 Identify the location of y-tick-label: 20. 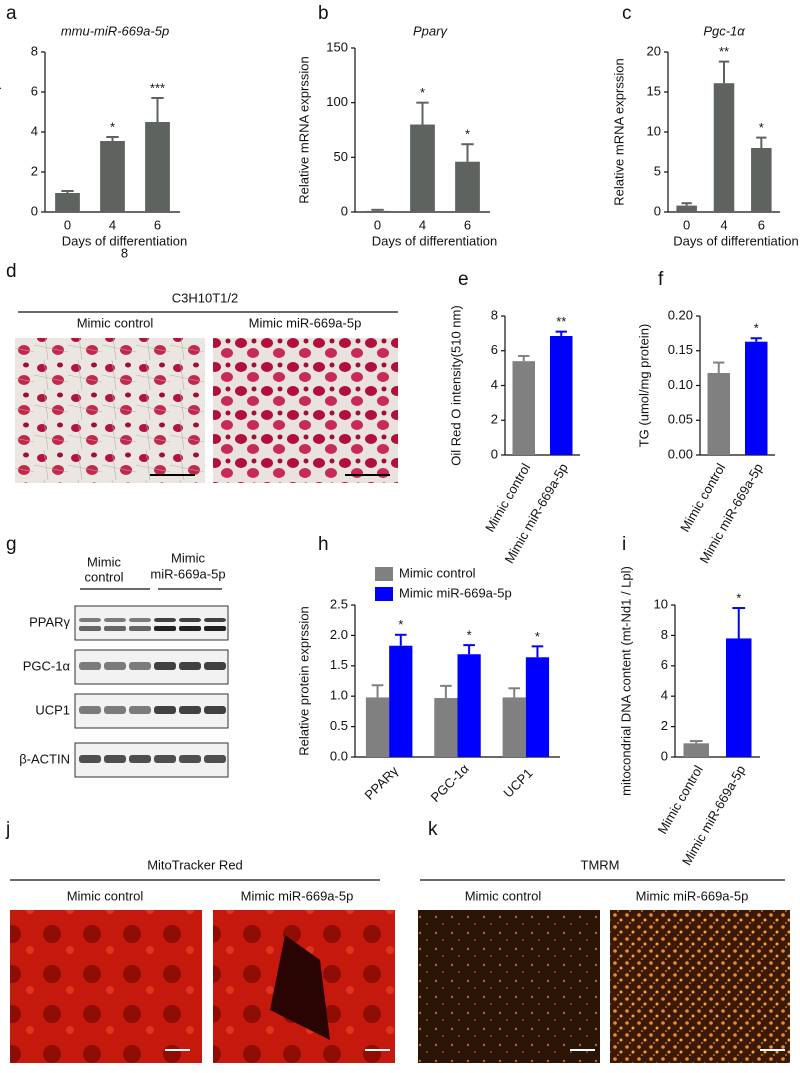
(654, 50).